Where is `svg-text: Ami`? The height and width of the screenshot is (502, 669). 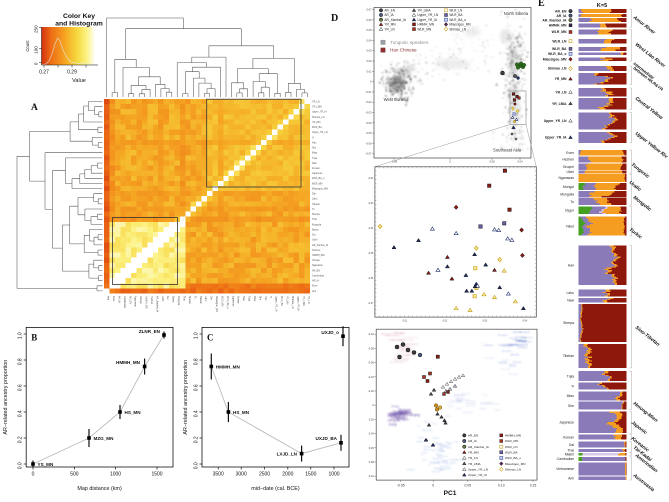 svg-text: Ami is located at coordinates (571, 479).